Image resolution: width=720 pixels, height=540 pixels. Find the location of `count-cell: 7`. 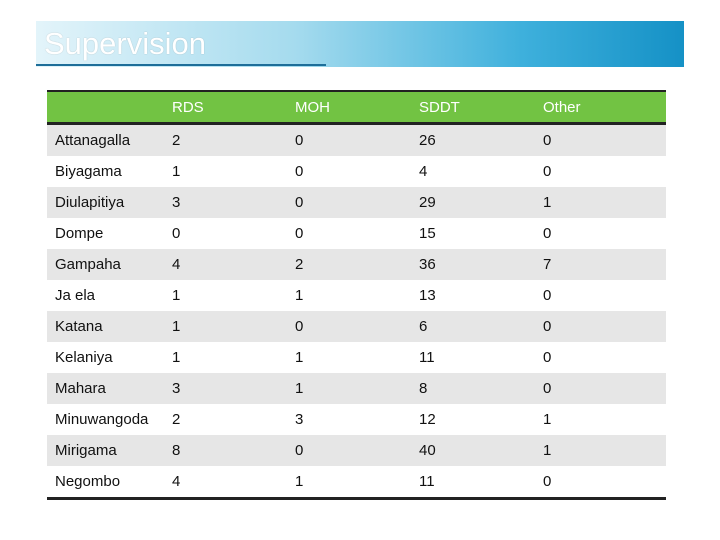

count-cell: 7 is located at coordinates (604, 264).